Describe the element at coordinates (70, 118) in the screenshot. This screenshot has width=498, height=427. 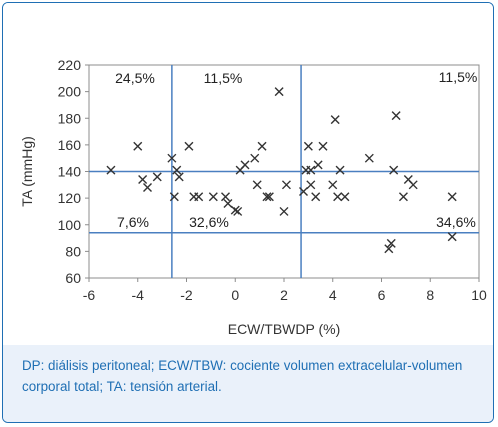
I see `y-tick-label: 180` at that location.